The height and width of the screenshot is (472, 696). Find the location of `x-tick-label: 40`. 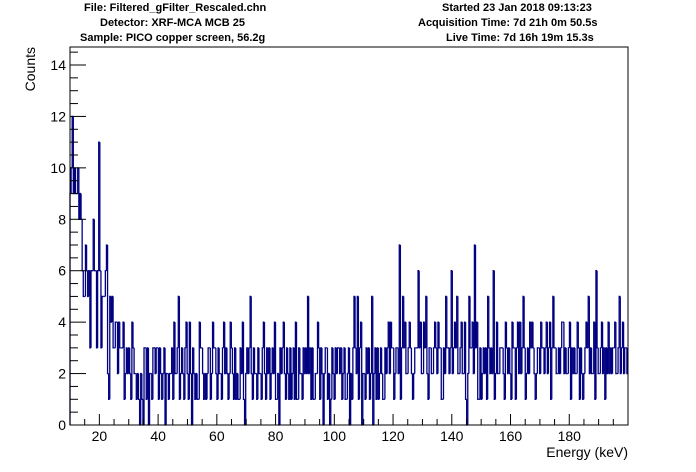

x-tick-label: 40 is located at coordinates (158, 436).